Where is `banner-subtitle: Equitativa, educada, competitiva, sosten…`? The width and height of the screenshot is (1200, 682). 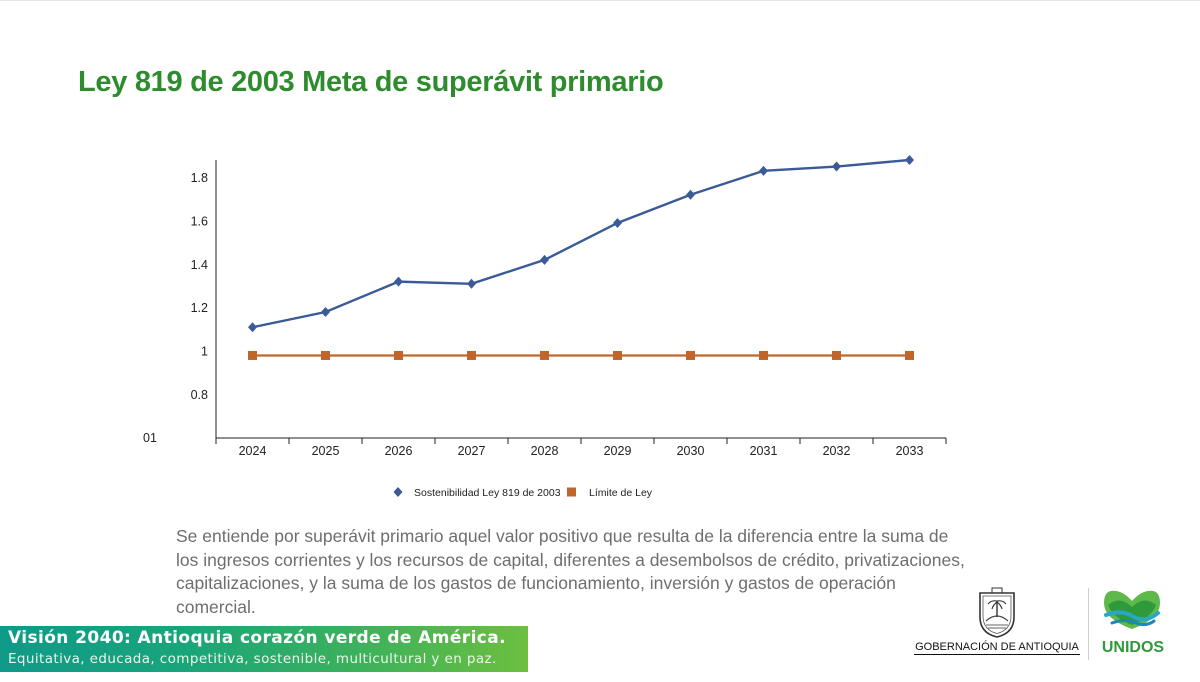
banner-subtitle: Equitativa, educada, competitiva, sosten… is located at coordinates (252, 659).